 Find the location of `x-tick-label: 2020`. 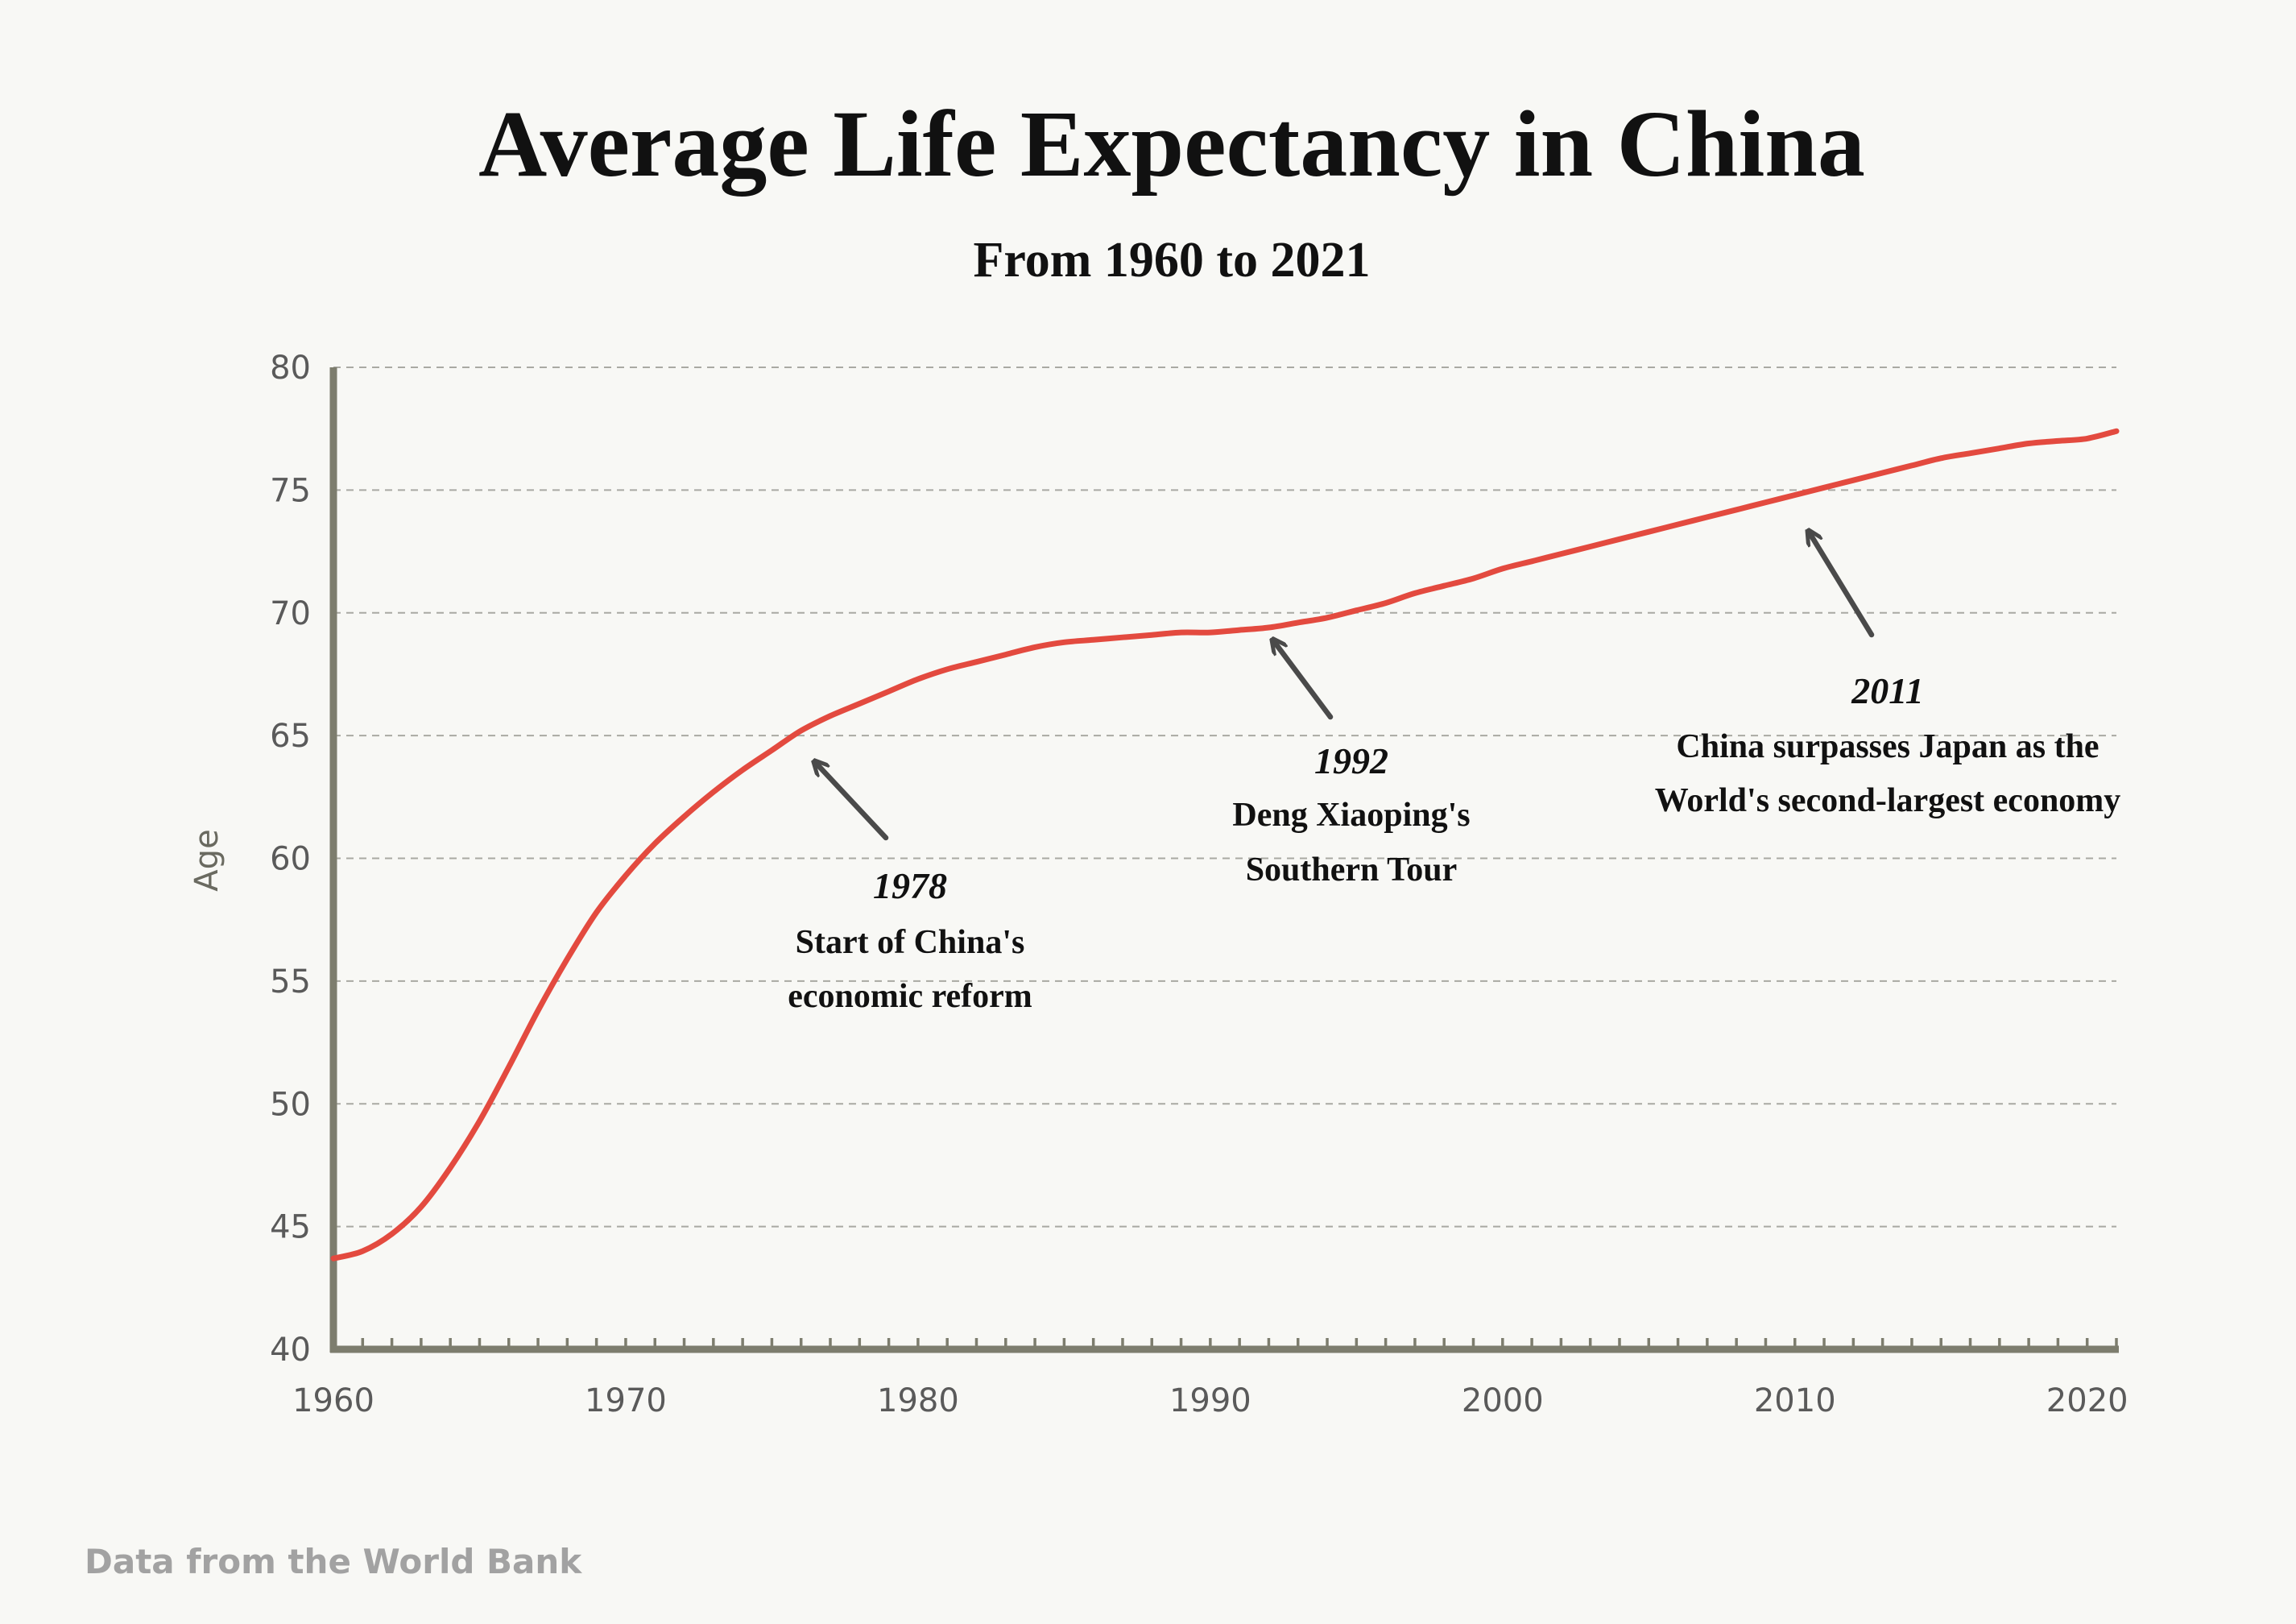

x-tick-label: 2020 is located at coordinates (2087, 1401).